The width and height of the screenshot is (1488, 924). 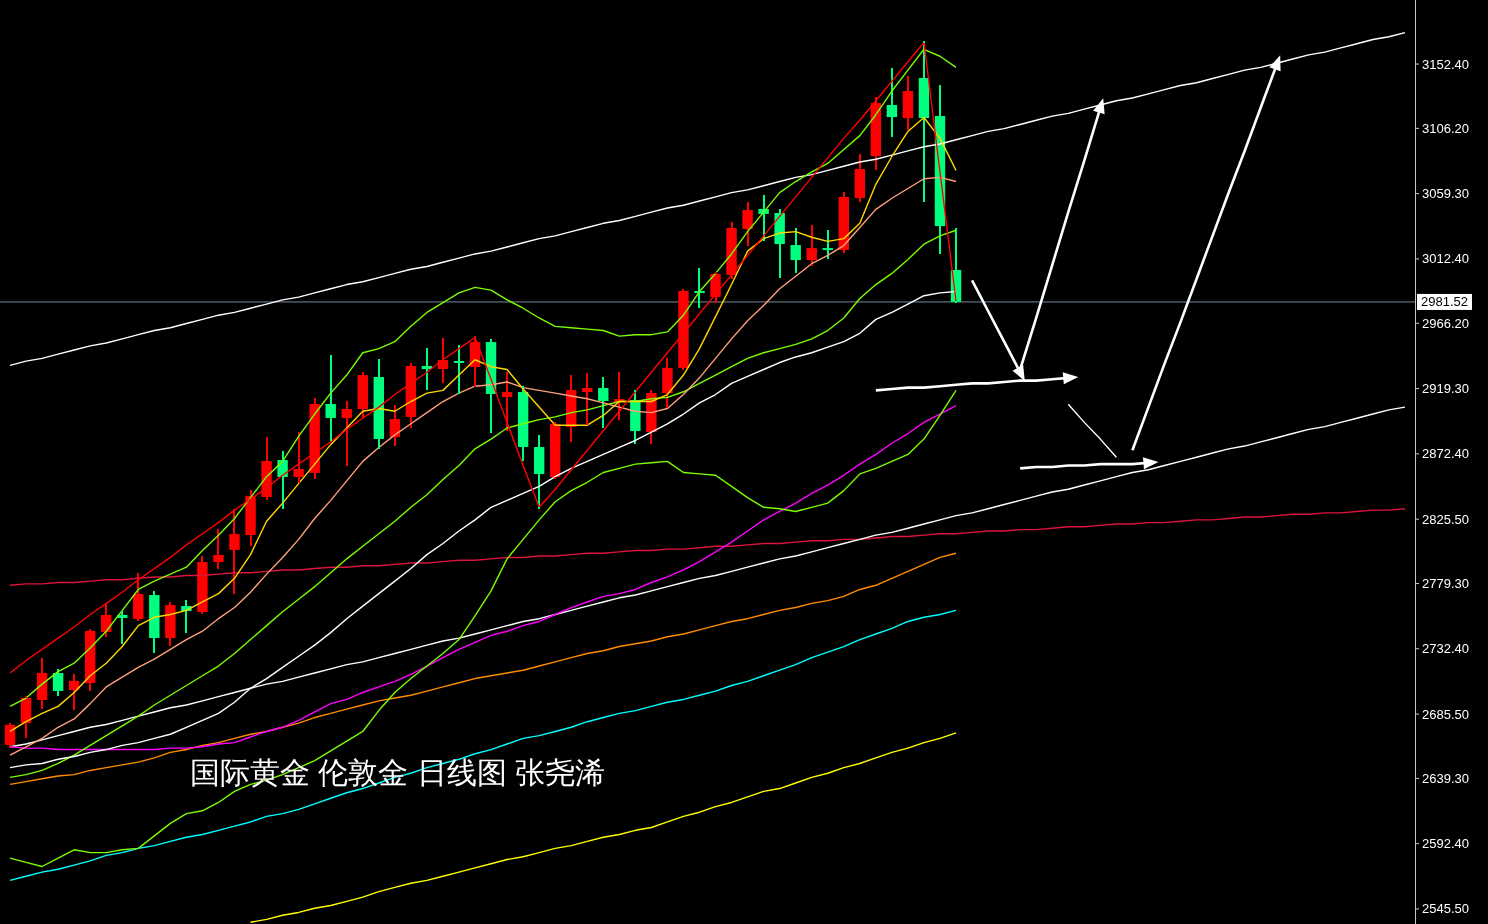 What do you see at coordinates (1445, 649) in the screenshot?
I see `y-tick-label: 2732.40` at bounding box center [1445, 649].